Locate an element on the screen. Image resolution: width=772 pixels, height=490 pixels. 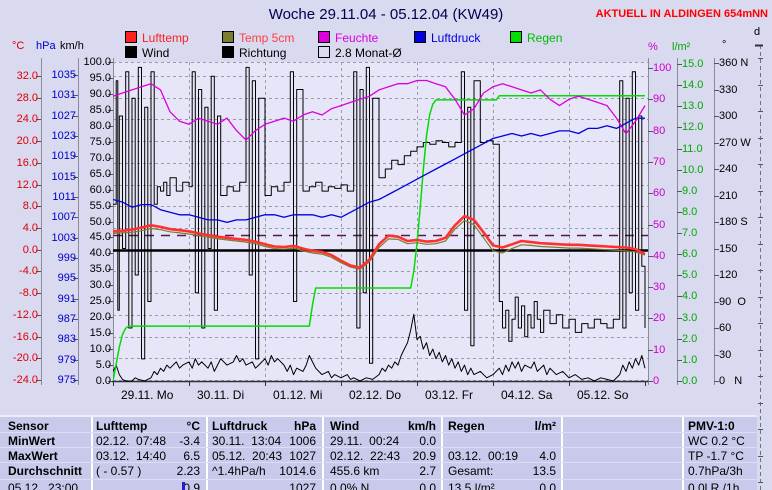
pressure-tick-label: 975 is located at coordinates (66, 380).